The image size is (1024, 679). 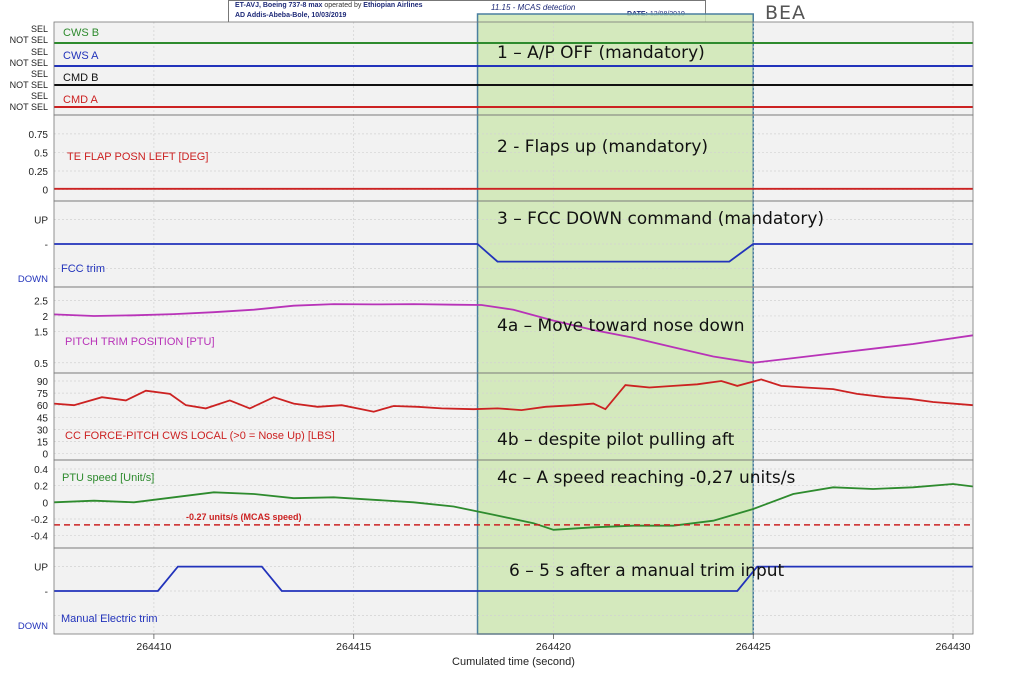 What do you see at coordinates (533, 7) in the screenshot?
I see `figure-id: 11.15 - MCAS detection` at bounding box center [533, 7].